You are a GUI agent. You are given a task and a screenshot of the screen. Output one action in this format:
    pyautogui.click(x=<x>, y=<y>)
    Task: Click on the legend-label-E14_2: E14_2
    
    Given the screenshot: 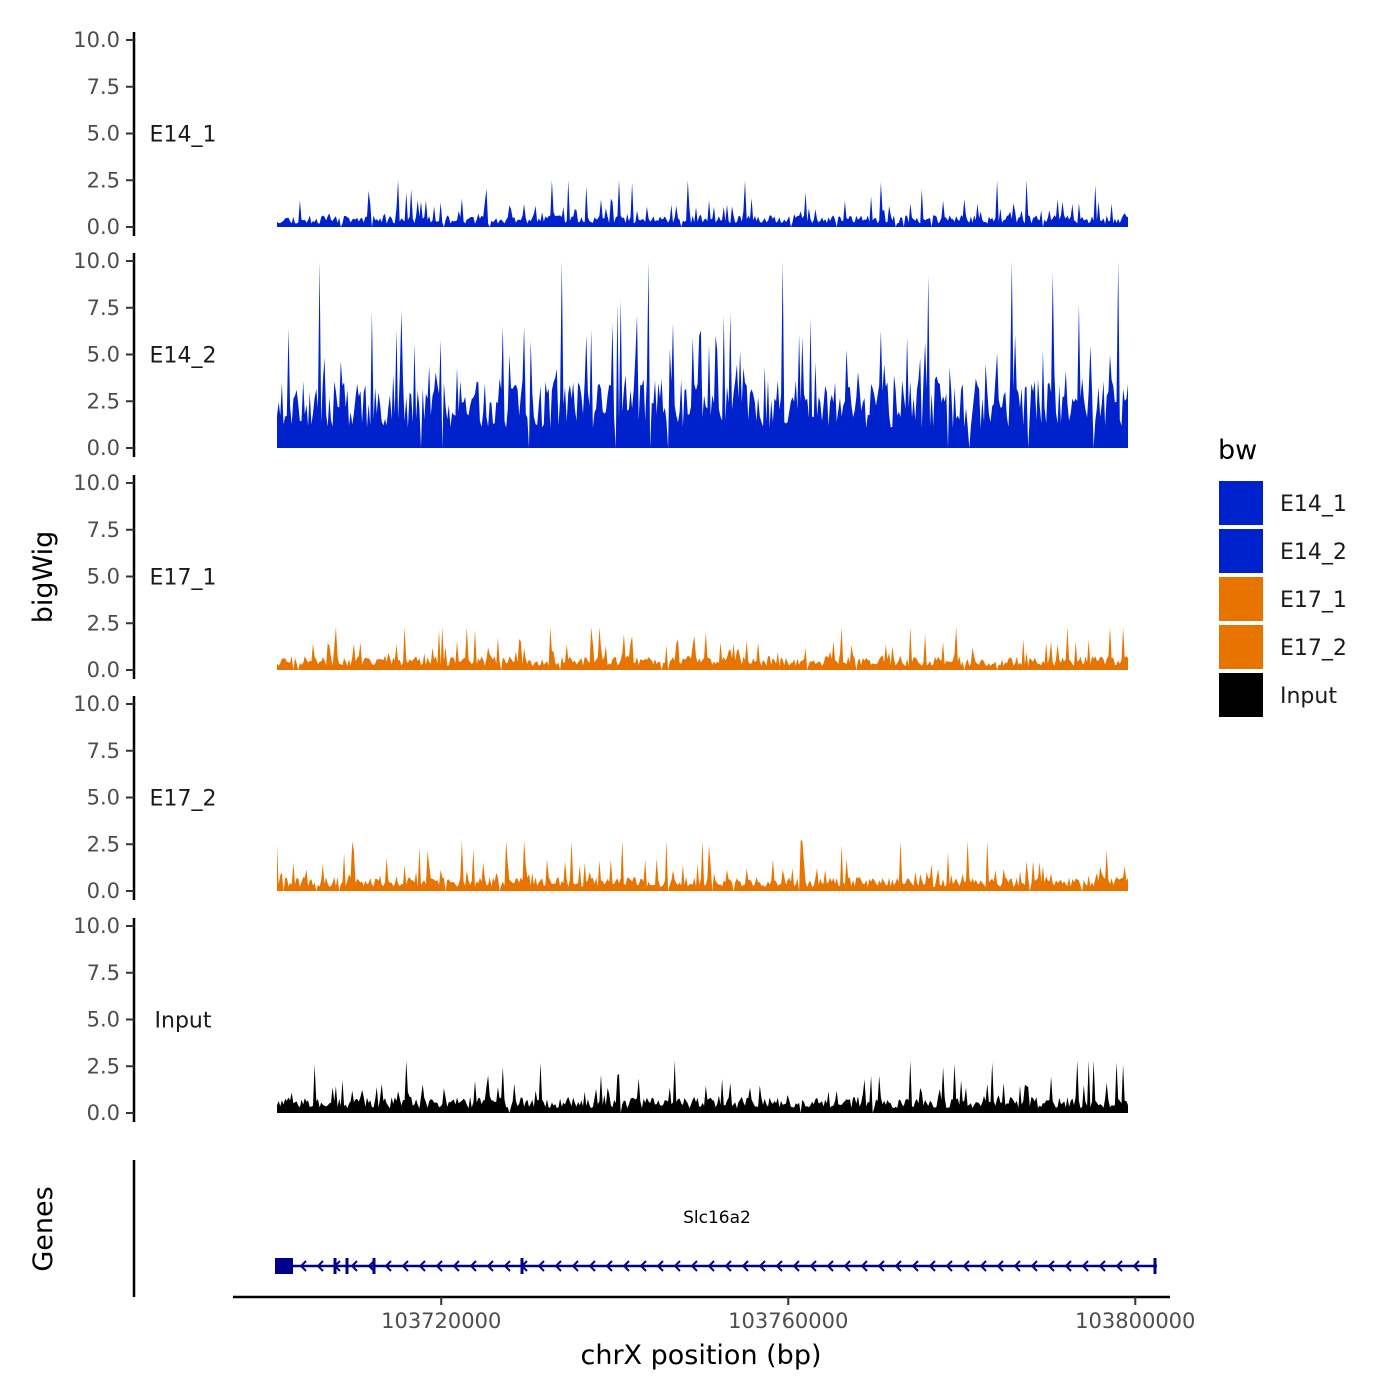 What is the action you would take?
    pyautogui.click(x=1313, y=552)
    